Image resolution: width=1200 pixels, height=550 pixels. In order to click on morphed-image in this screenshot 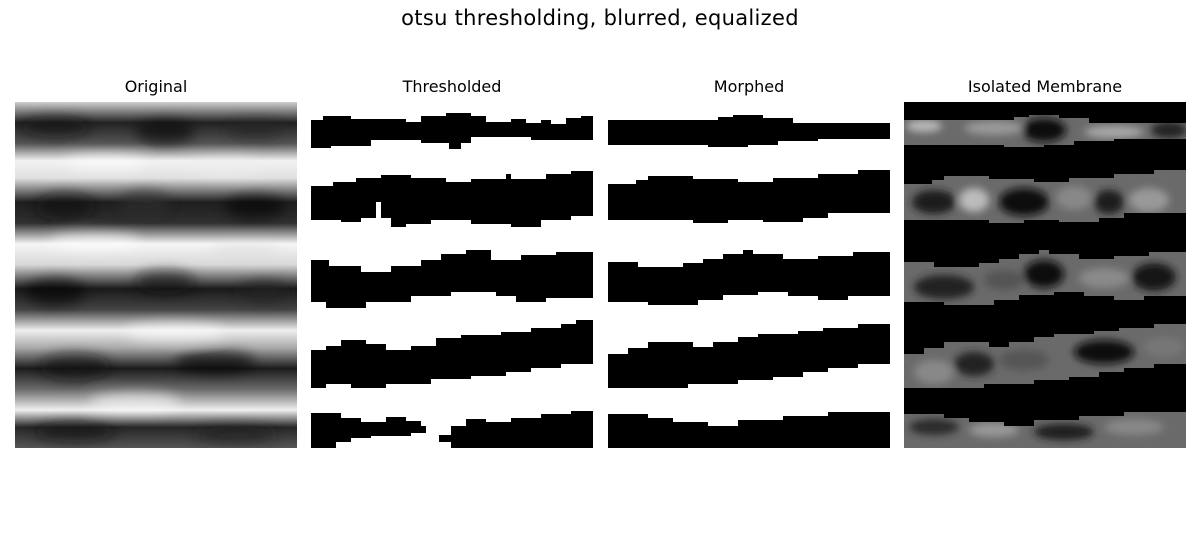, I will do `click(749, 275)`.